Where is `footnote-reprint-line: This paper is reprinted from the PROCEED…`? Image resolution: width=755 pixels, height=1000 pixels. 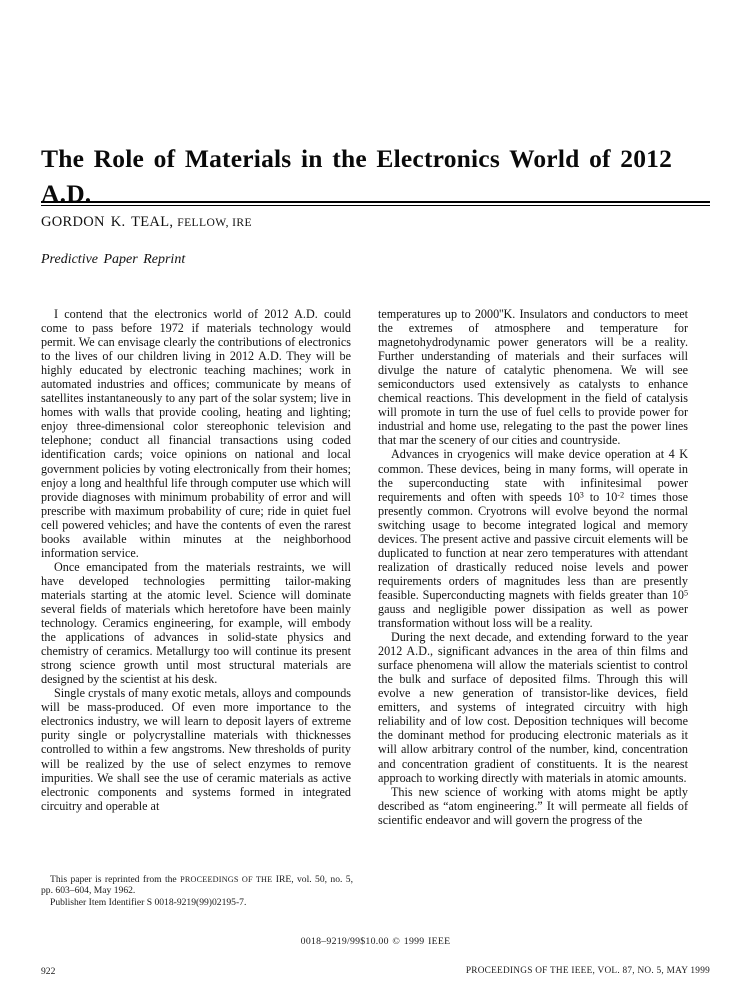
footnote-reprint-line: This paper is reprinted from the PROCEED… is located at coordinates (197, 885).